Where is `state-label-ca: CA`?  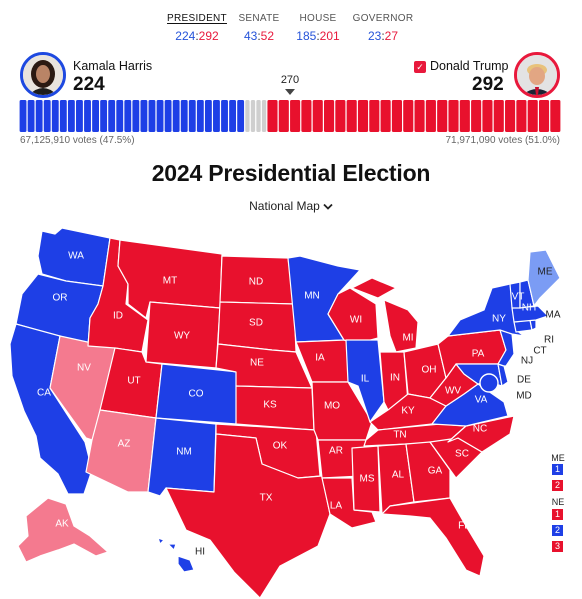
state-label-ca: CA is located at coordinates (44, 393).